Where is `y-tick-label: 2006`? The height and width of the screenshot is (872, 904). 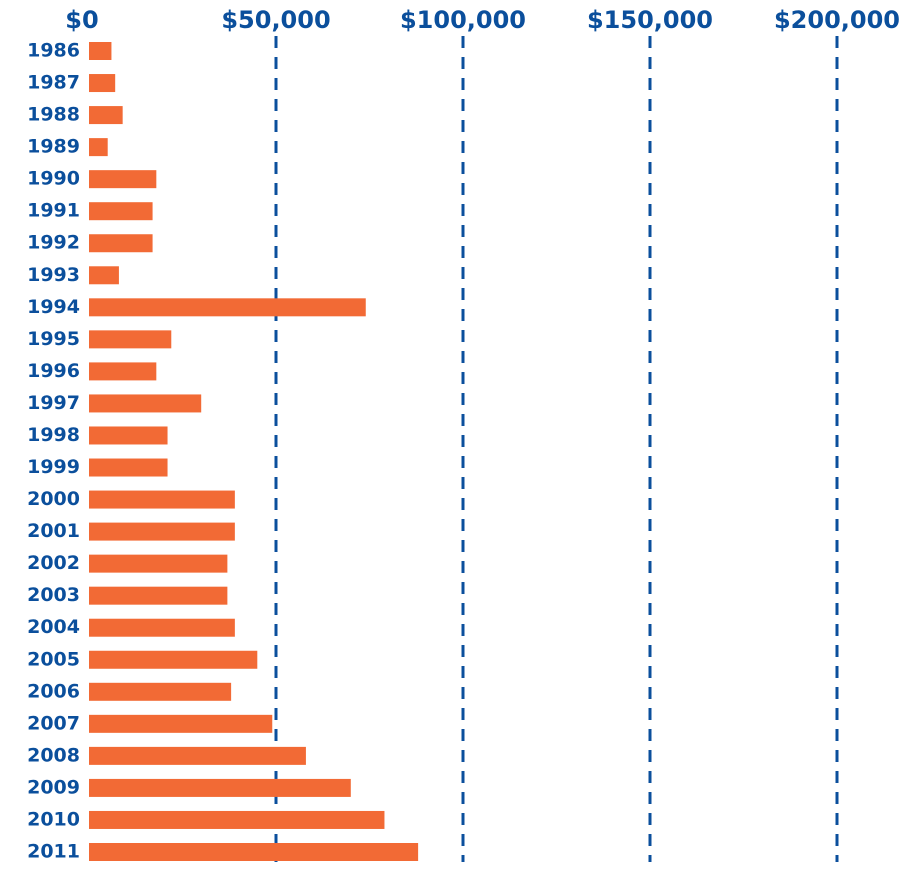 y-tick-label: 2006 is located at coordinates (53, 691).